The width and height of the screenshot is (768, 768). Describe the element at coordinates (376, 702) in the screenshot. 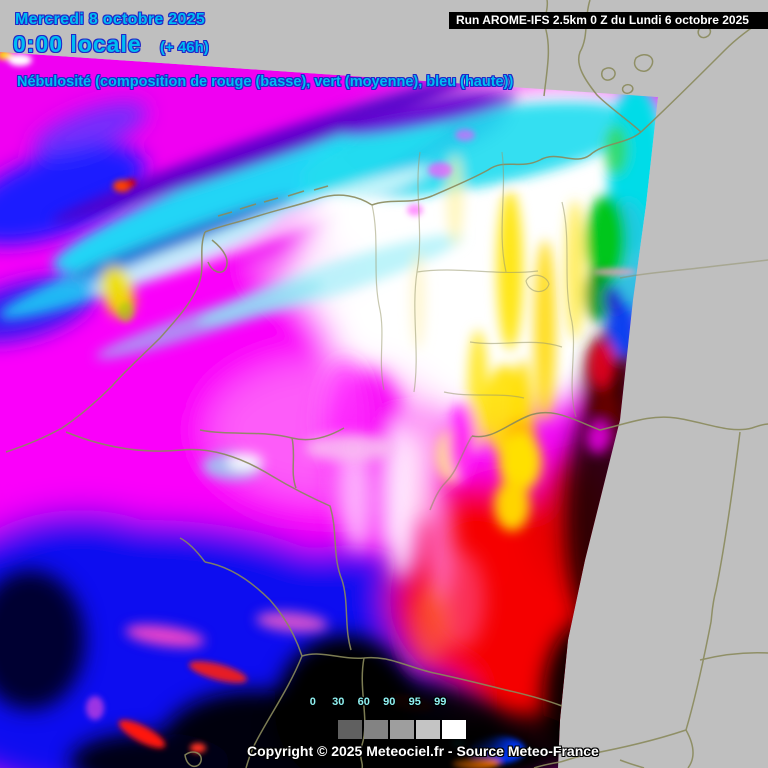

I see `cloud-cover-legend-labels: 0 30 60 90 95 99` at that location.